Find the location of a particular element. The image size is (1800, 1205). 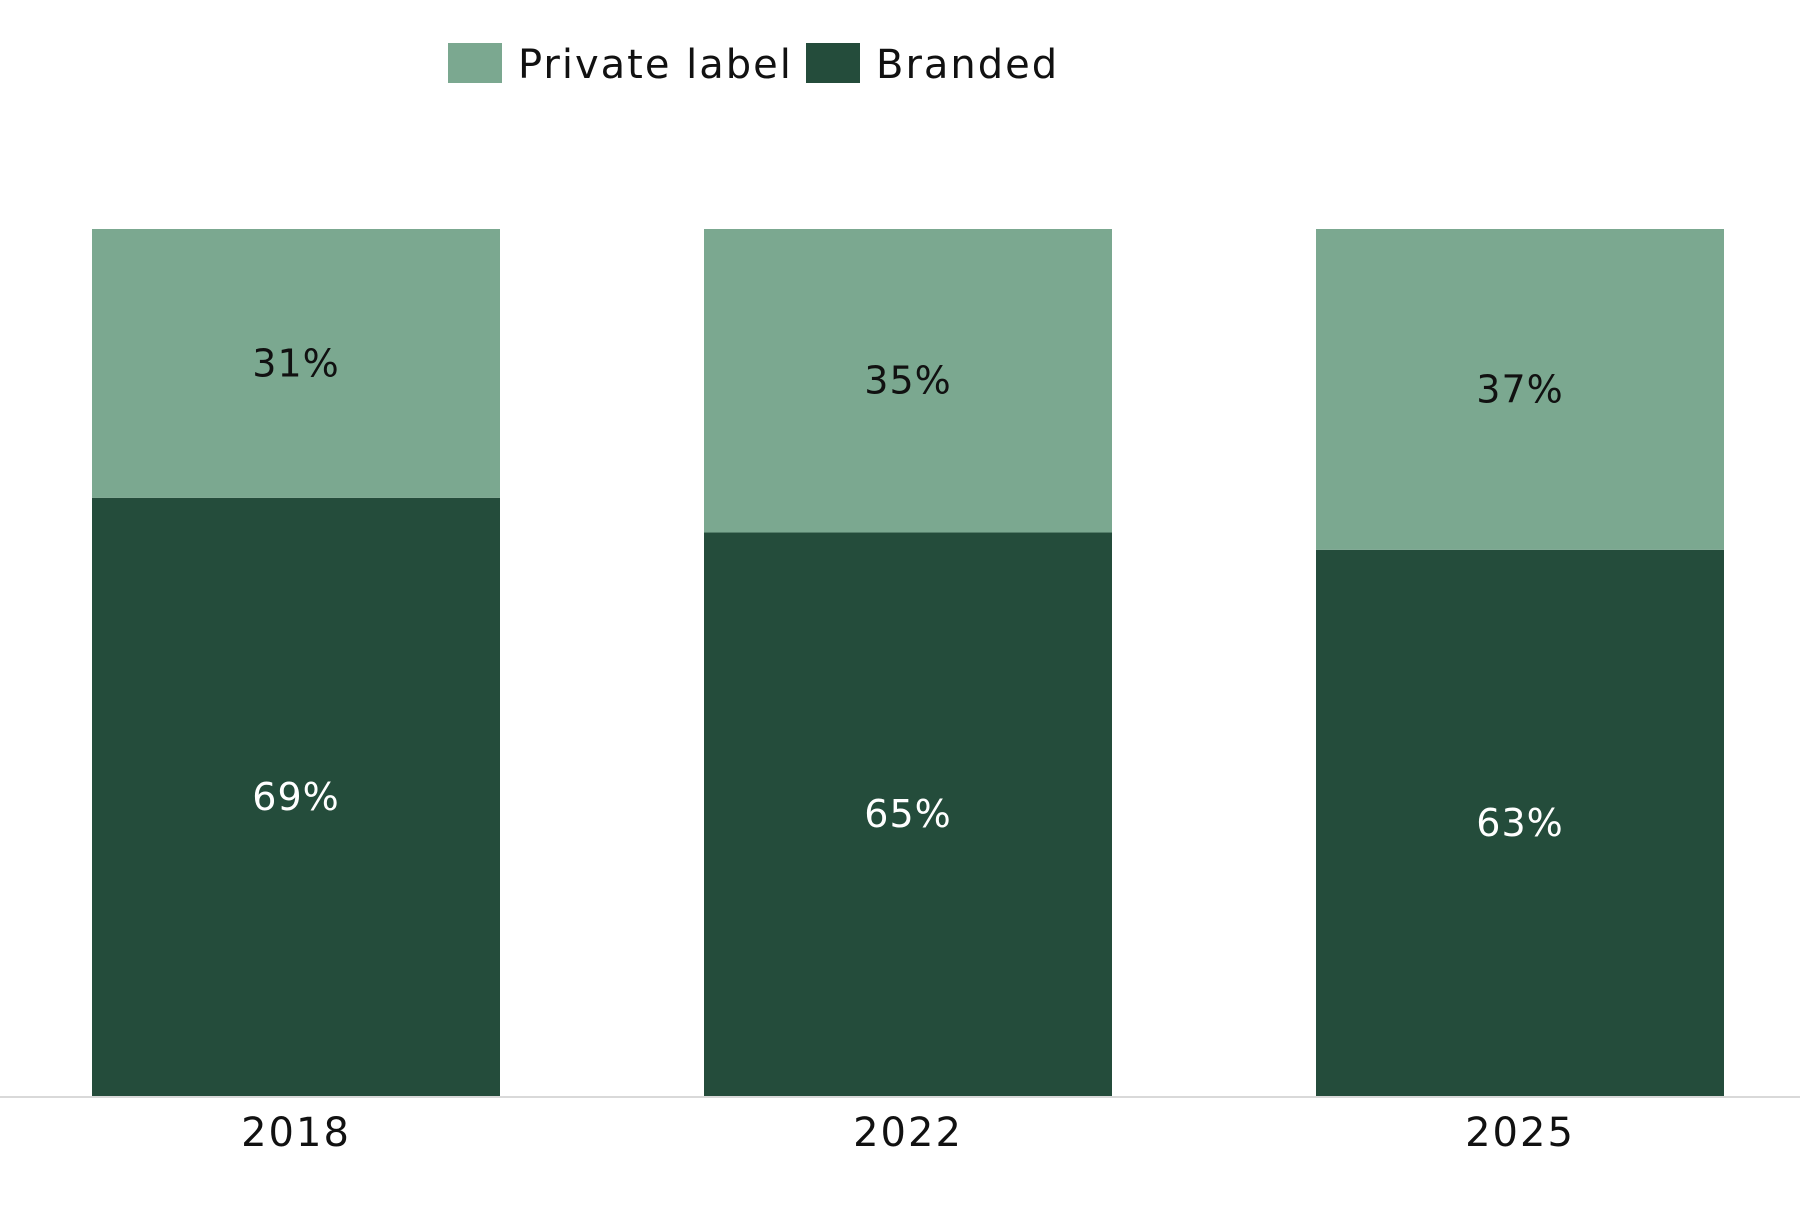

bar-branded-2025 is located at coordinates (1520, 822).